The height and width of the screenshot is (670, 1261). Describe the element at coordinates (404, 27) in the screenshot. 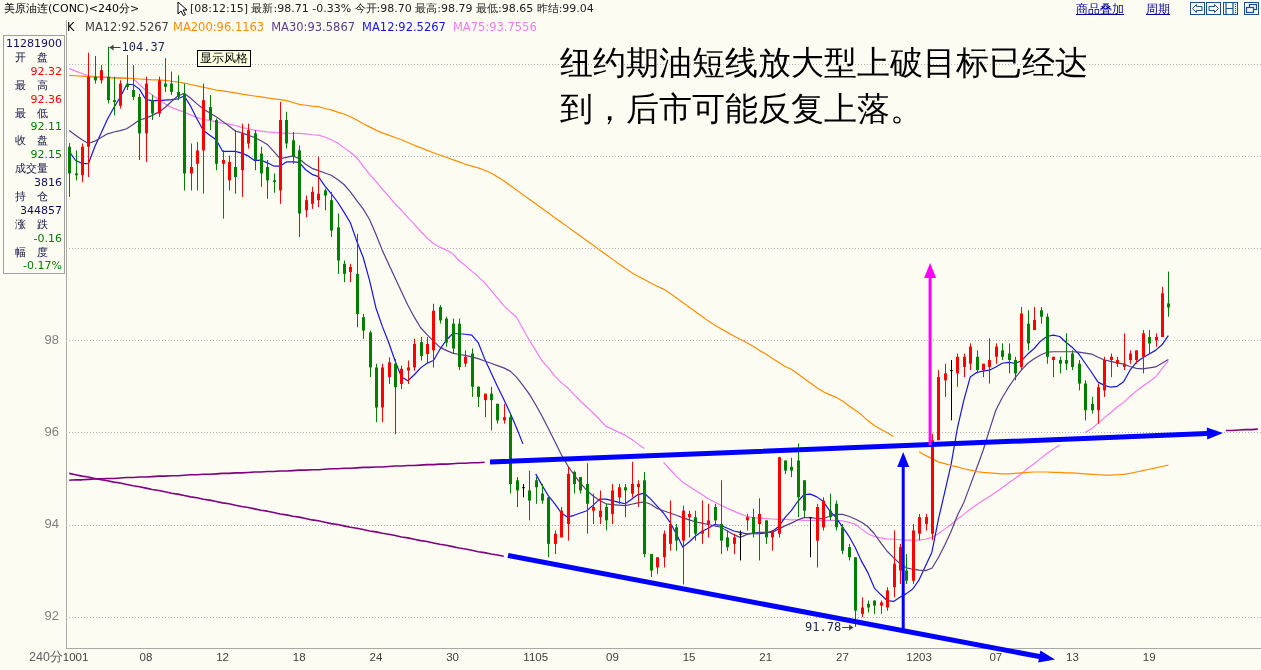

I see `text: MA12:92.5267` at that location.